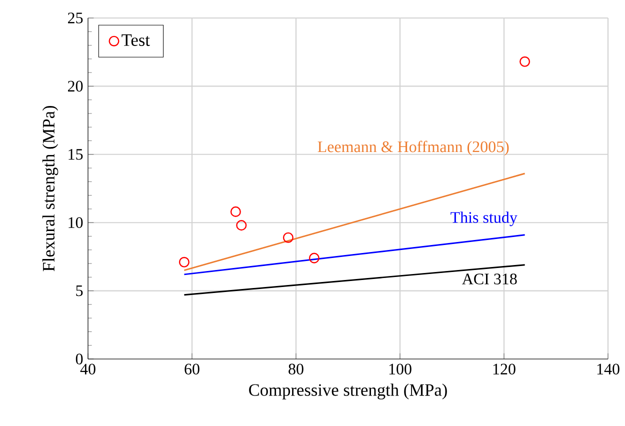  Describe the element at coordinates (75, 86) in the screenshot. I see `y-tick-label: 20` at that location.